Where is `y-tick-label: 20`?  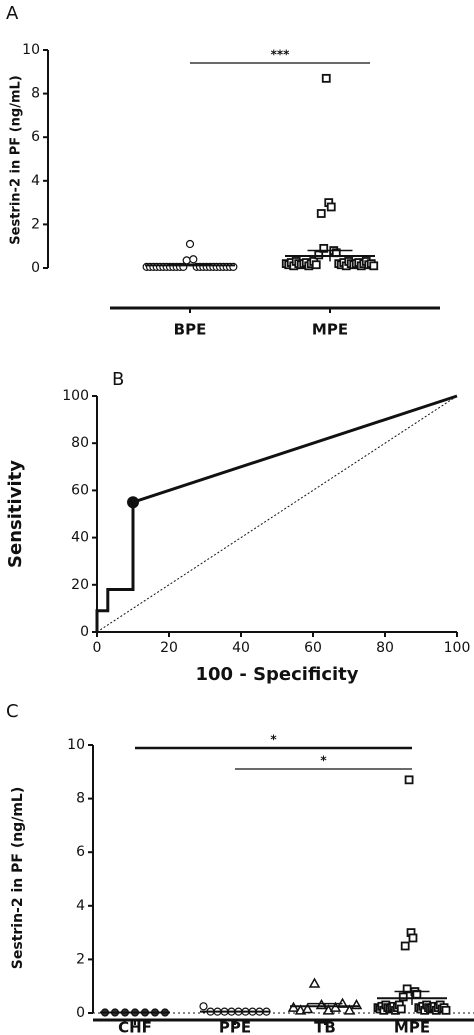
y-tick-label: 20 is located at coordinates (80, 585).